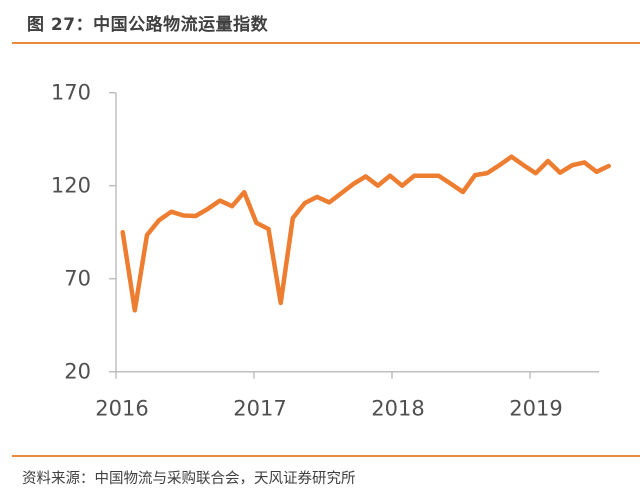  What do you see at coordinates (397, 409) in the screenshot?
I see `x-tick-label: 2018` at bounding box center [397, 409].